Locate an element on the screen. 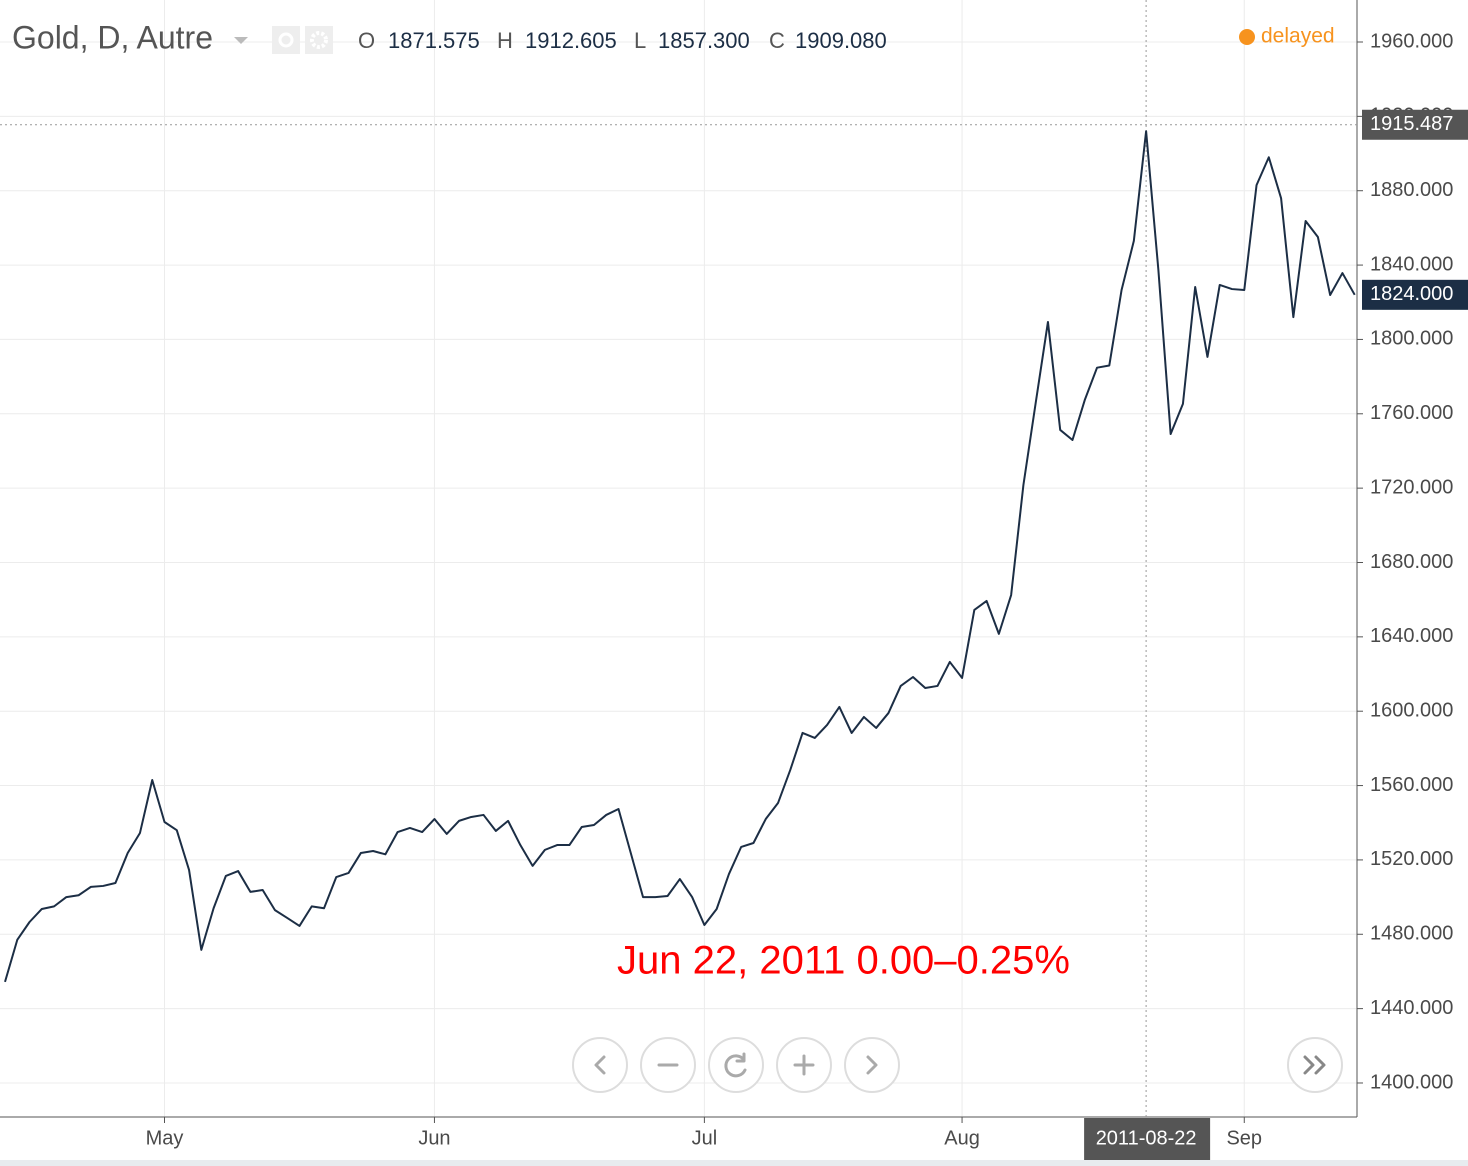  visibility-button is located at coordinates (286, 40).